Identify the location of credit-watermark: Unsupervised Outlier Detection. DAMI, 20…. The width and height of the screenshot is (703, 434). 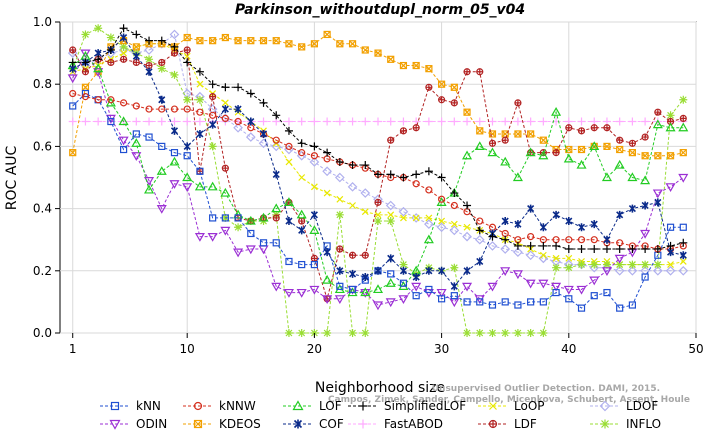
(509, 394).